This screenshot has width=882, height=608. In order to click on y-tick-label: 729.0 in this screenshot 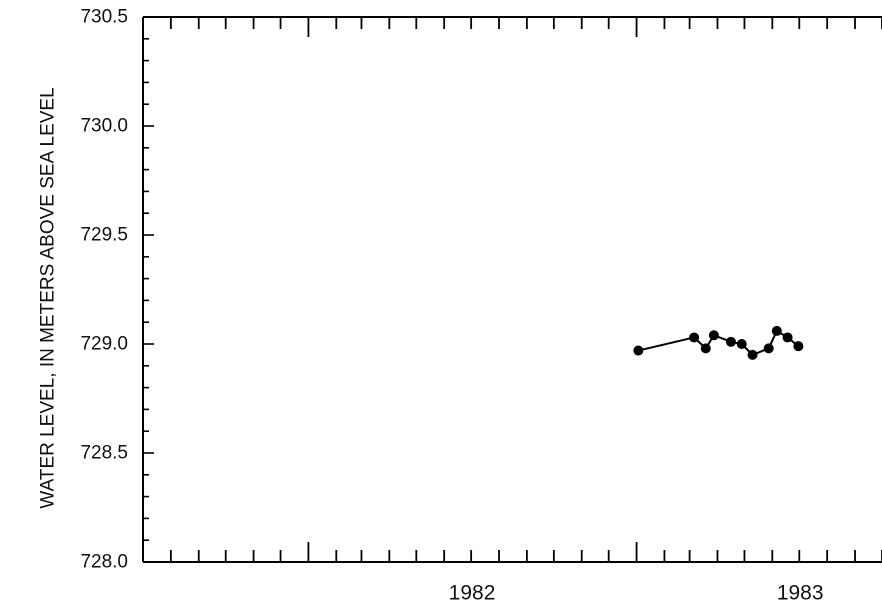, I will do `click(104, 344)`.